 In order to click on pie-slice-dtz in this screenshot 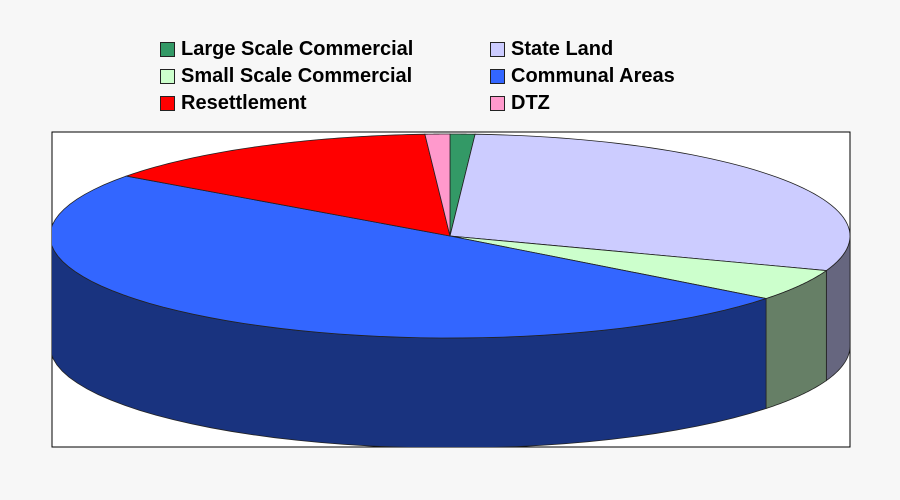, I will do `click(437, 185)`.